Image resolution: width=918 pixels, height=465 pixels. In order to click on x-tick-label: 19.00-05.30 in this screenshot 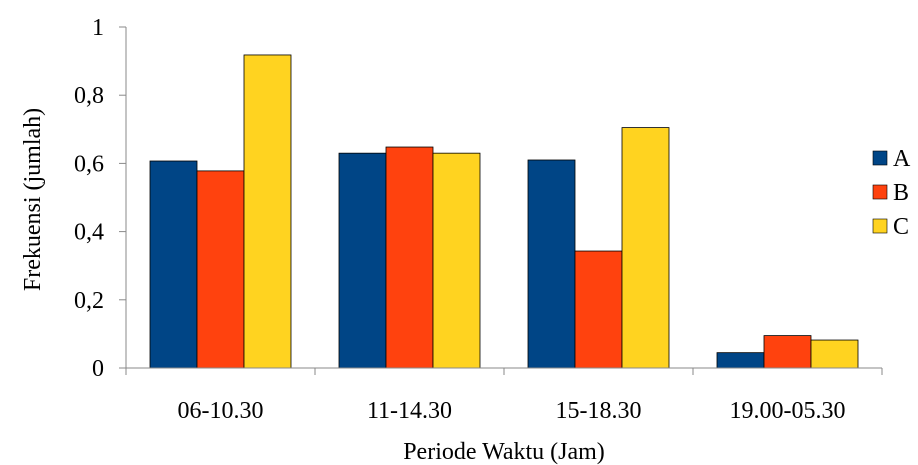, I will do `click(788, 411)`.